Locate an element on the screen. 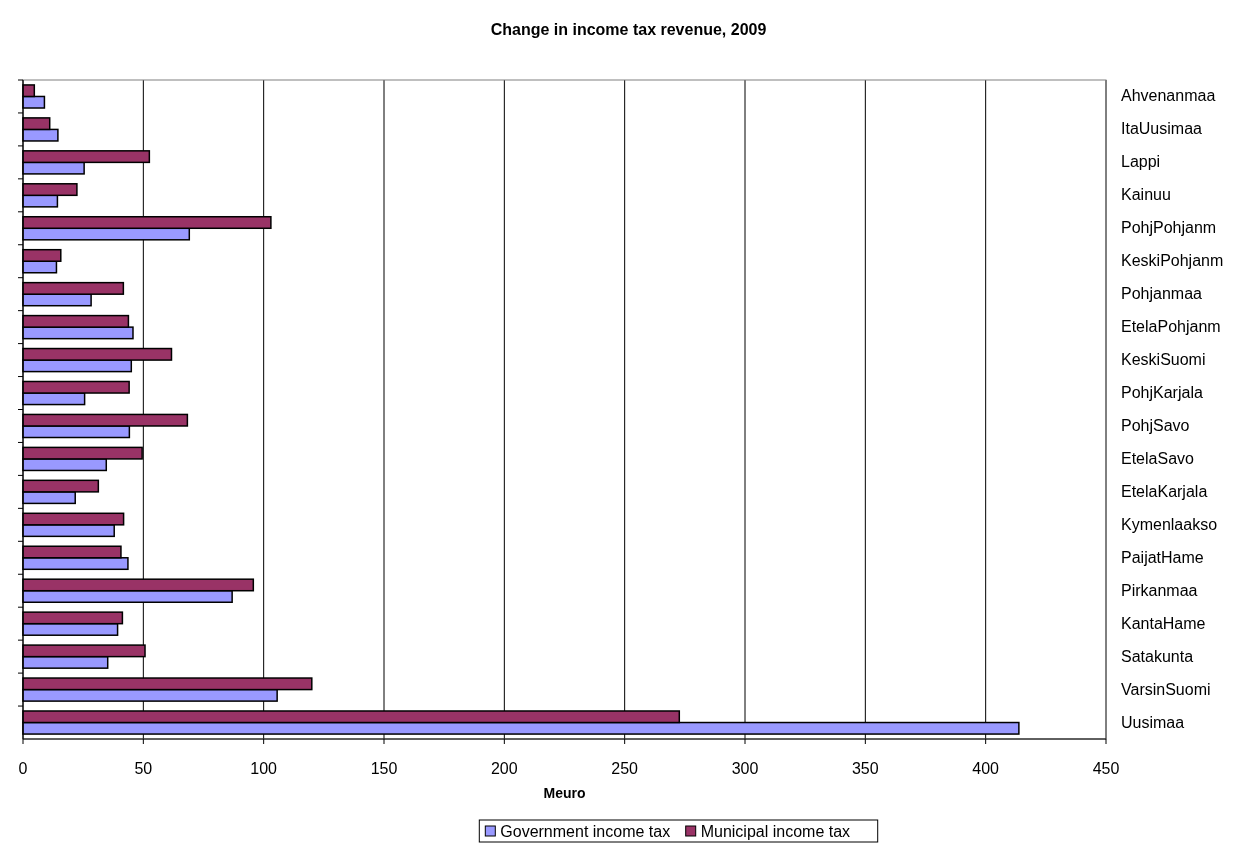 Image resolution: width=1241 pixels, height=853 pixels. y-tick-label: EtelaSavo is located at coordinates (1158, 458).